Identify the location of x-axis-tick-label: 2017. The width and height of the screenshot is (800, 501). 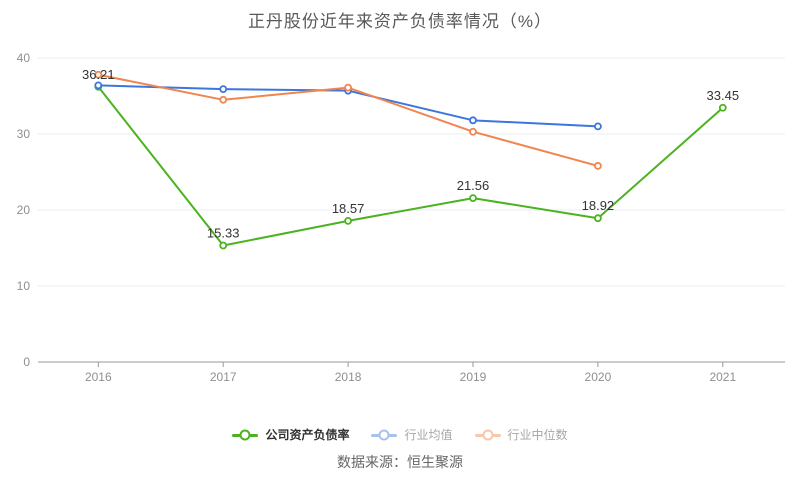
(223, 377).